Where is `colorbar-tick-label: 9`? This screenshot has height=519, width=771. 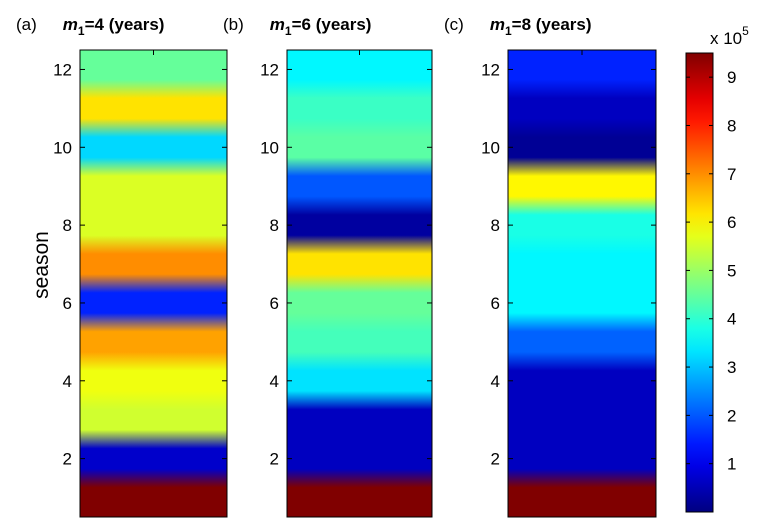
colorbar-tick-label: 9 is located at coordinates (731, 77).